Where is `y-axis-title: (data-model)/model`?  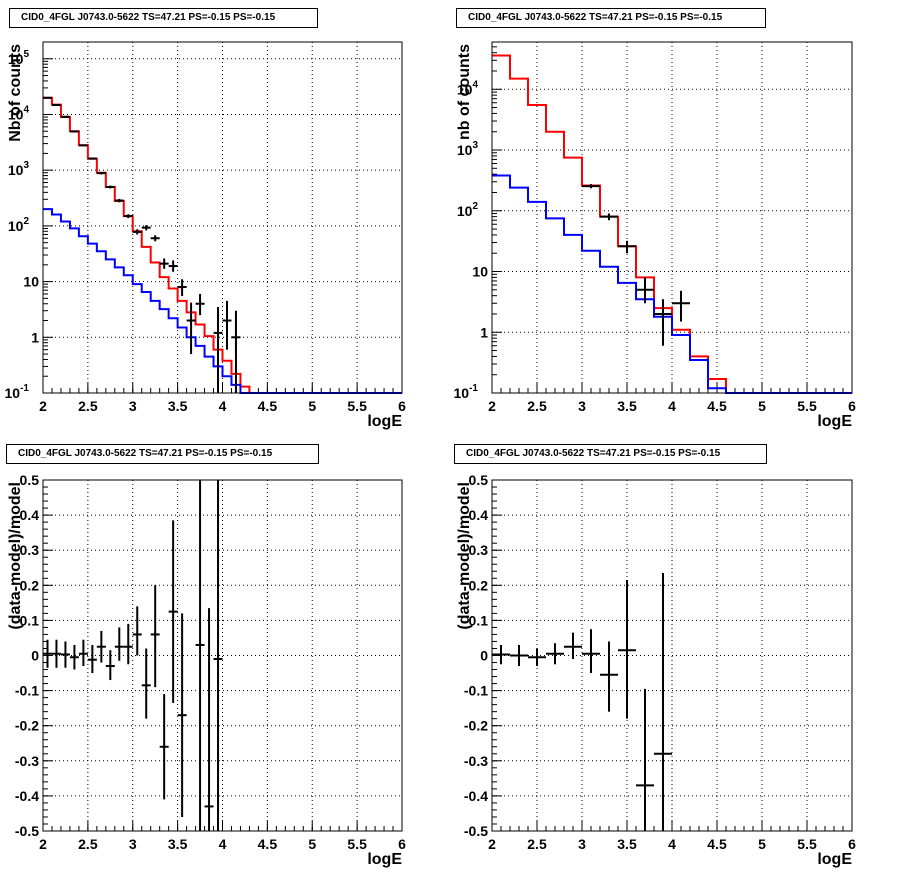 y-axis-title: (data-model)/model is located at coordinates (15, 556).